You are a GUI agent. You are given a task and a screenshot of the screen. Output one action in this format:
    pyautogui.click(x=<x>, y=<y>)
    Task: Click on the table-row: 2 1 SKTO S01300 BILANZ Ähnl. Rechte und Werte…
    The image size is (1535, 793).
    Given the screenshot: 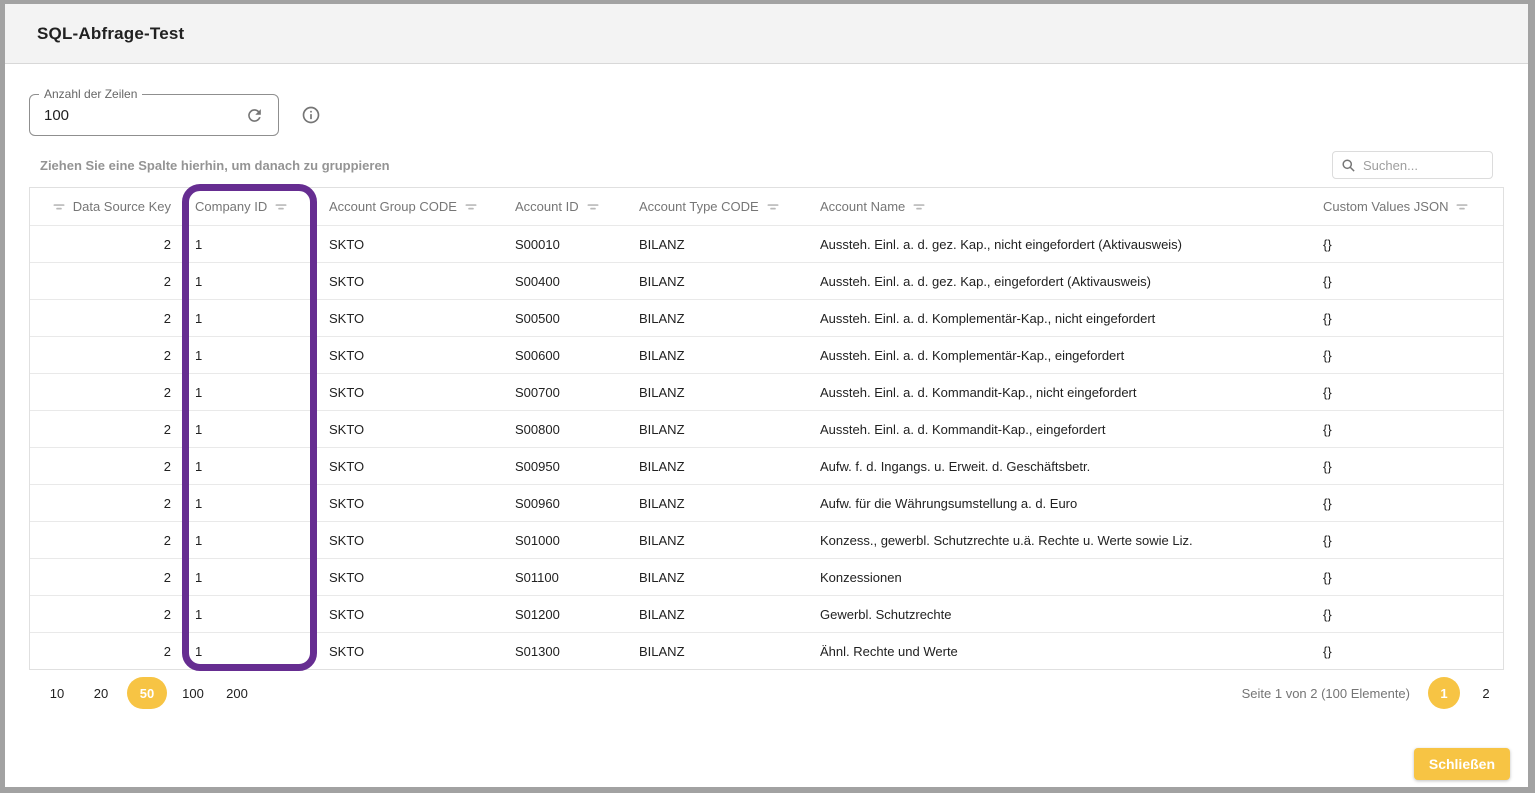 What is the action you would take?
    pyautogui.click(x=766, y=650)
    